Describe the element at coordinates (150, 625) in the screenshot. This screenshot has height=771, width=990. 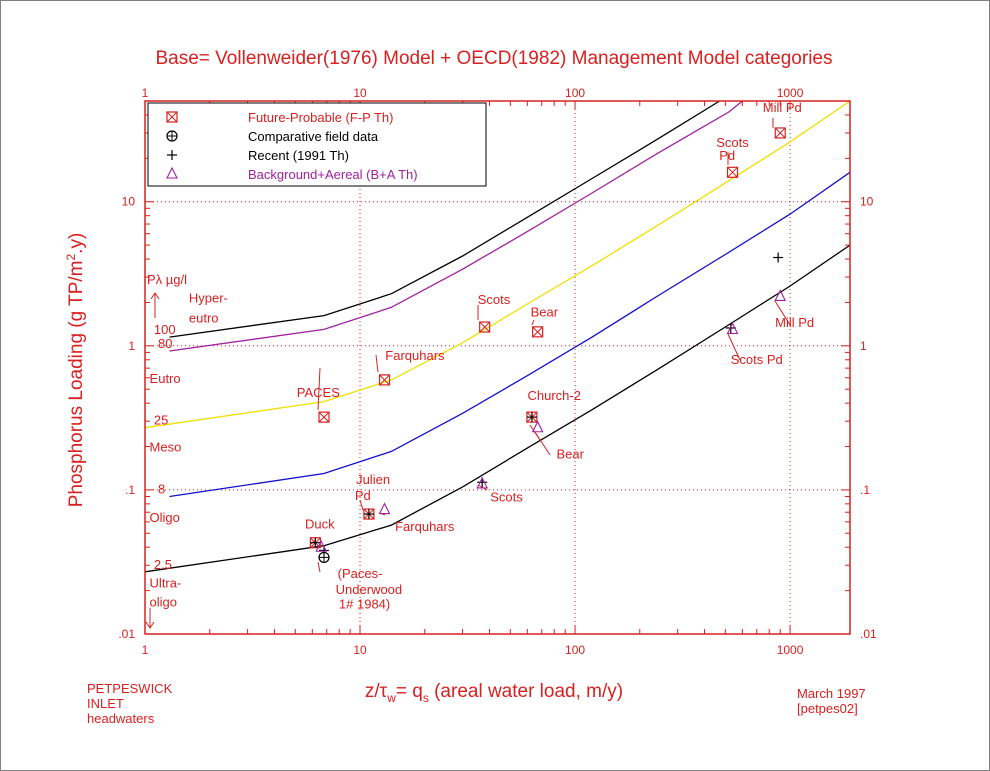
I see `down-arrow-head-icon` at that location.